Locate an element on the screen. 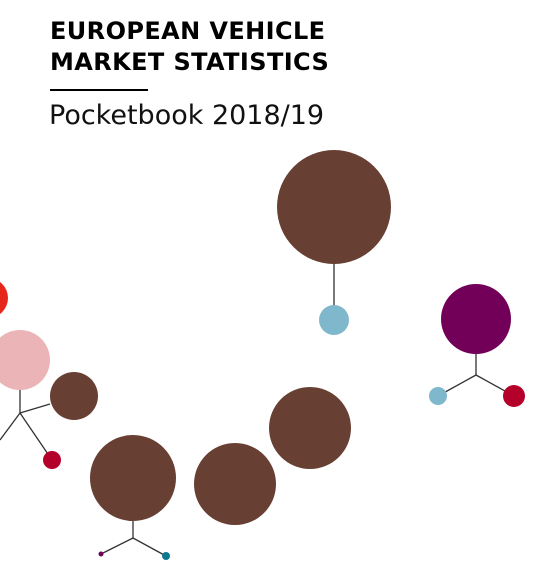  purple-circle is located at coordinates (476, 319).